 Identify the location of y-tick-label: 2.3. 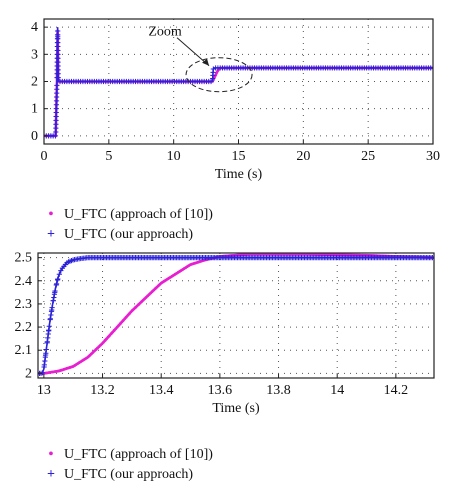
(24, 304).